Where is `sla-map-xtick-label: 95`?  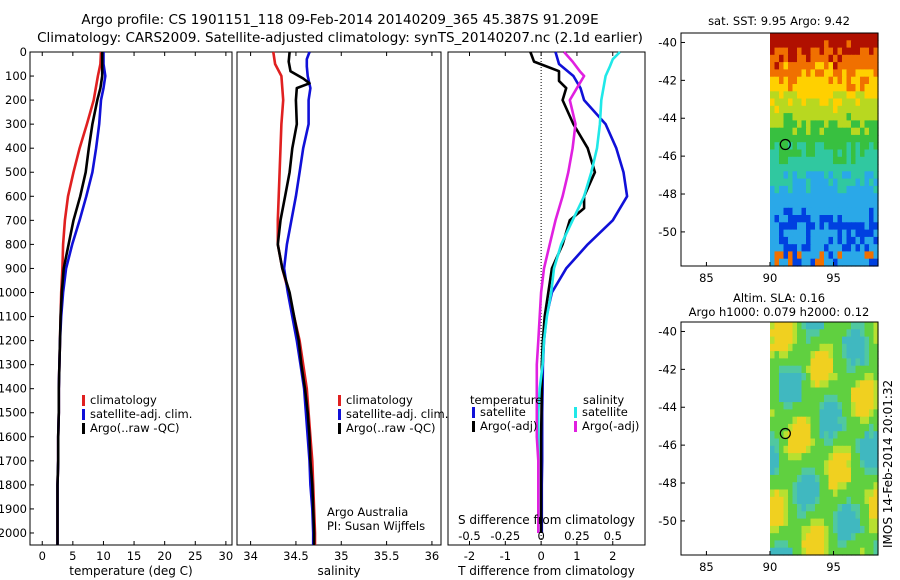
sla-map-xtick-label: 95 is located at coordinates (833, 567).